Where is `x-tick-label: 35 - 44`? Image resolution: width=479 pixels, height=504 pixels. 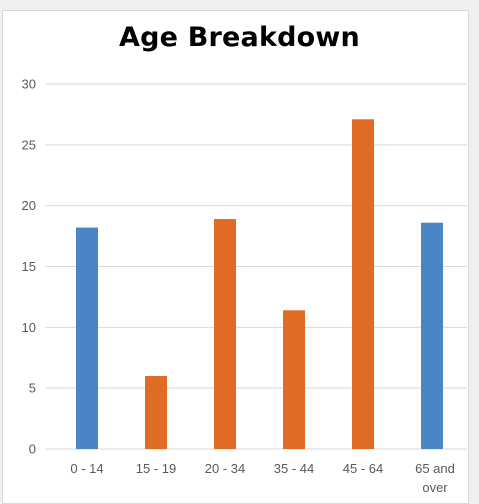 x-tick-label: 35 - 44 is located at coordinates (294, 468).